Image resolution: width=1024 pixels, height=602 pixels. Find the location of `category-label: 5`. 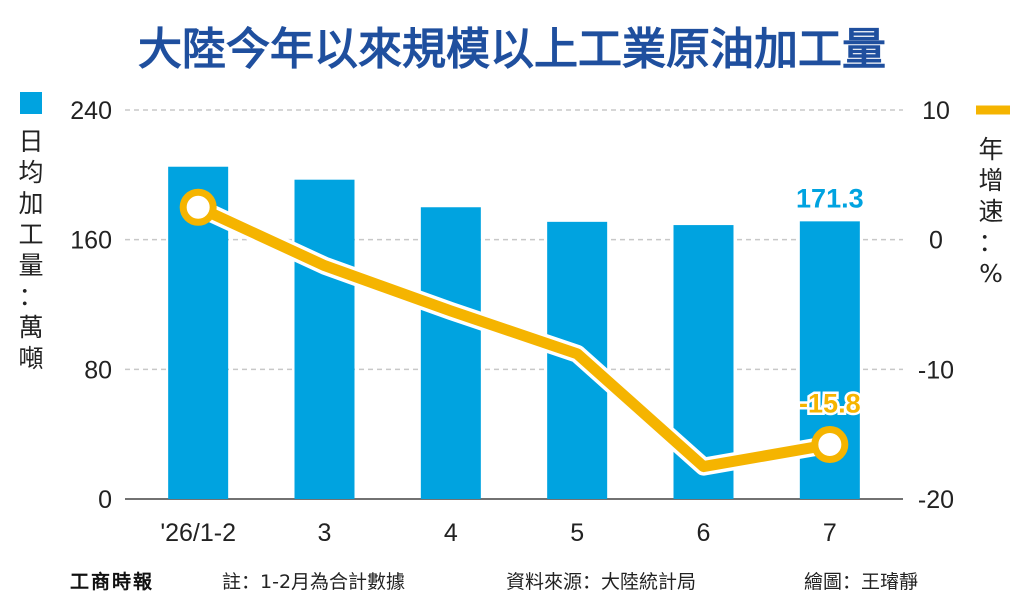

category-label: 5 is located at coordinates (577, 533).